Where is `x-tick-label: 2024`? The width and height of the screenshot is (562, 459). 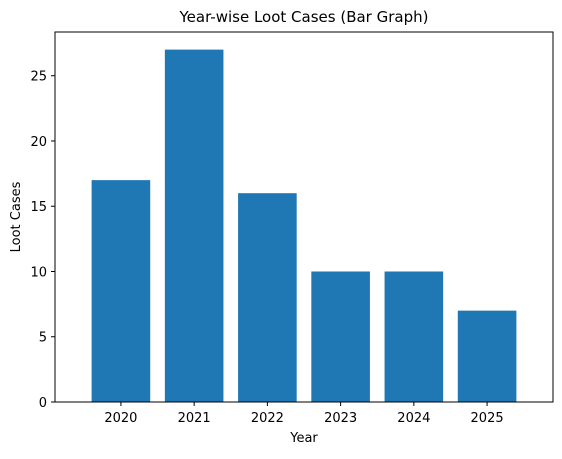 x-tick-label: 2024 is located at coordinates (413, 418).